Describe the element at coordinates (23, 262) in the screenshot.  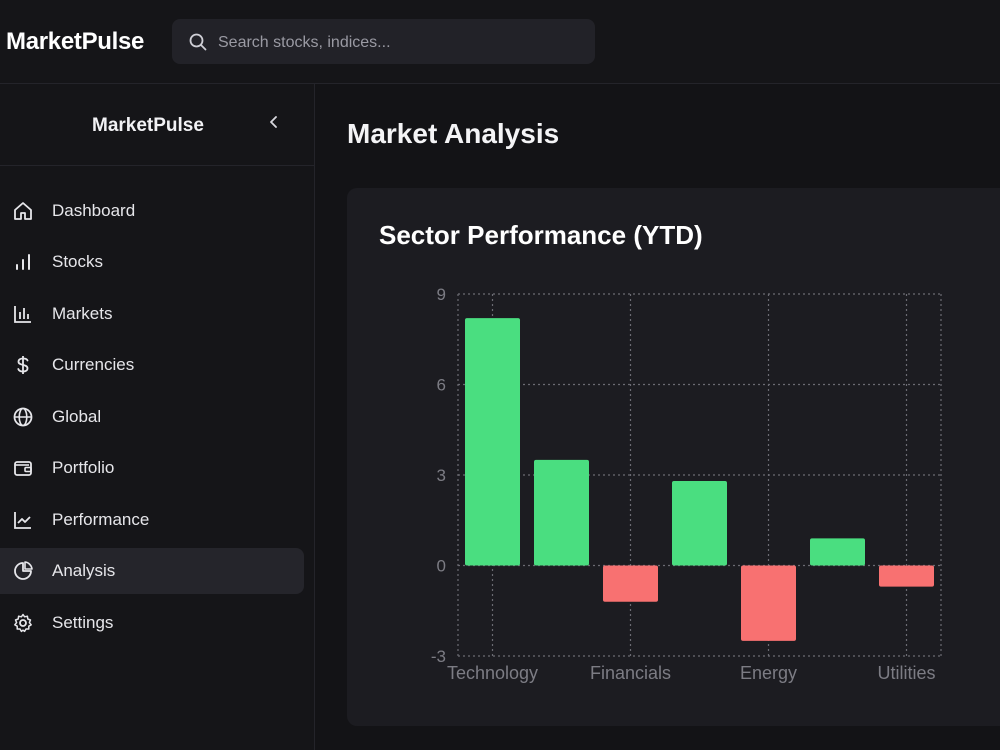
I see `bar-chart-icon` at that location.